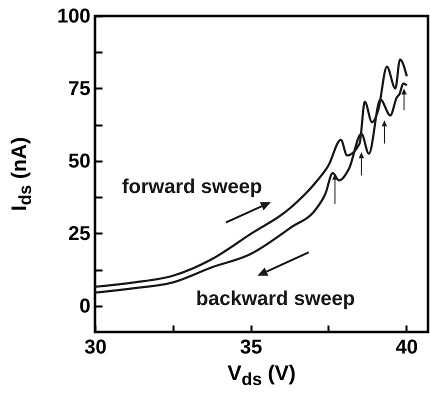 The width and height of the screenshot is (430, 402). Describe the element at coordinates (79, 89) in the screenshot. I see `y-tick-label: 75` at that location.